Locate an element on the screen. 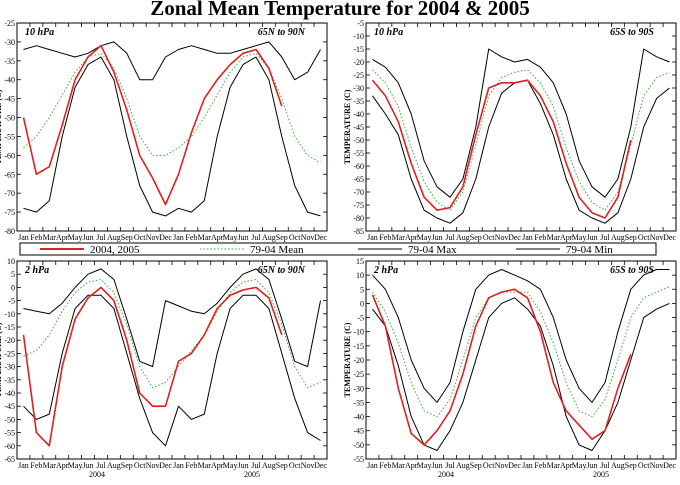  region-label: 65N to 90N is located at coordinates (282, 32).